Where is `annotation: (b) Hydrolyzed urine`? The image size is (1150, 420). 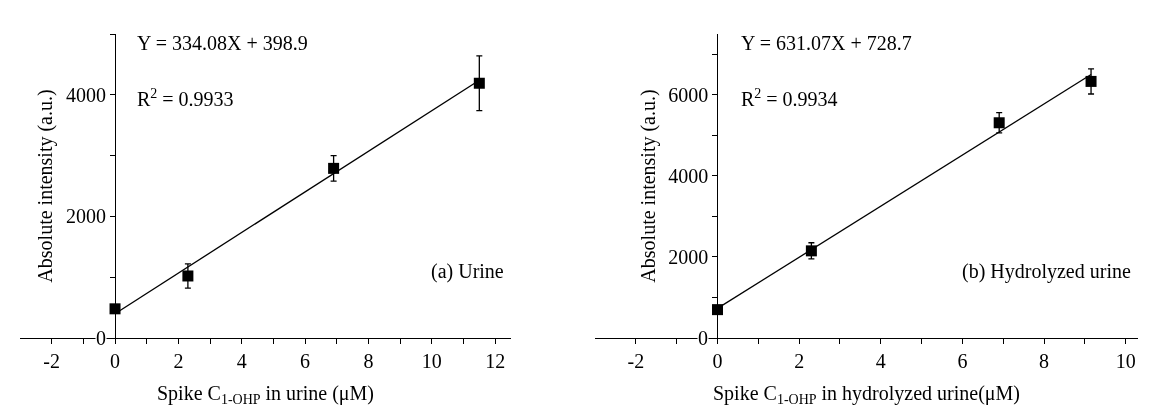 annotation: (b) Hydrolyzed urine is located at coordinates (1046, 271).